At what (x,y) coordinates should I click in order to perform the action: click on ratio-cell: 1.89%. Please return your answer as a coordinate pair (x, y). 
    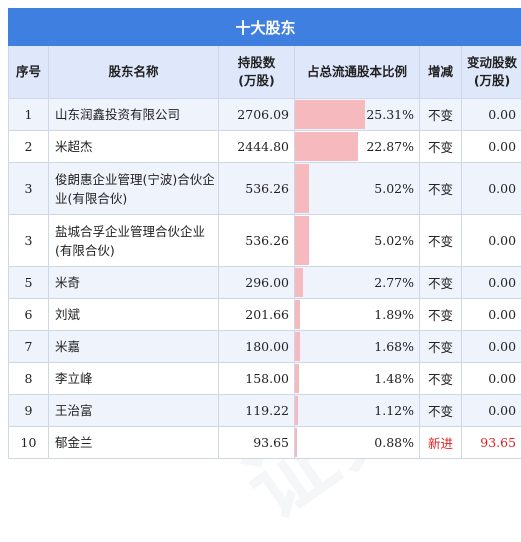
    Looking at the image, I should click on (357, 315).